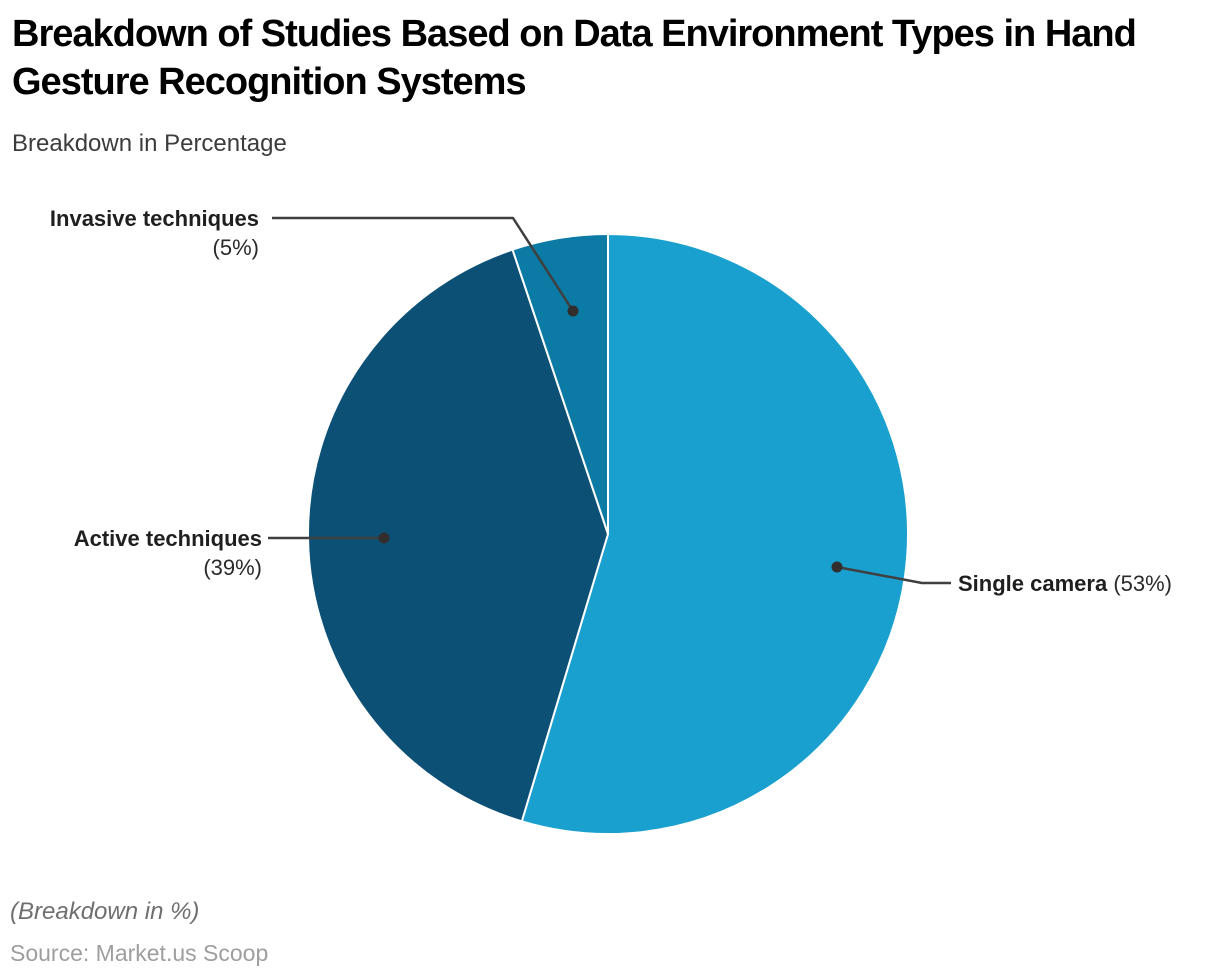  I want to click on pie-slice-invasive-techniques, so click(560, 384).